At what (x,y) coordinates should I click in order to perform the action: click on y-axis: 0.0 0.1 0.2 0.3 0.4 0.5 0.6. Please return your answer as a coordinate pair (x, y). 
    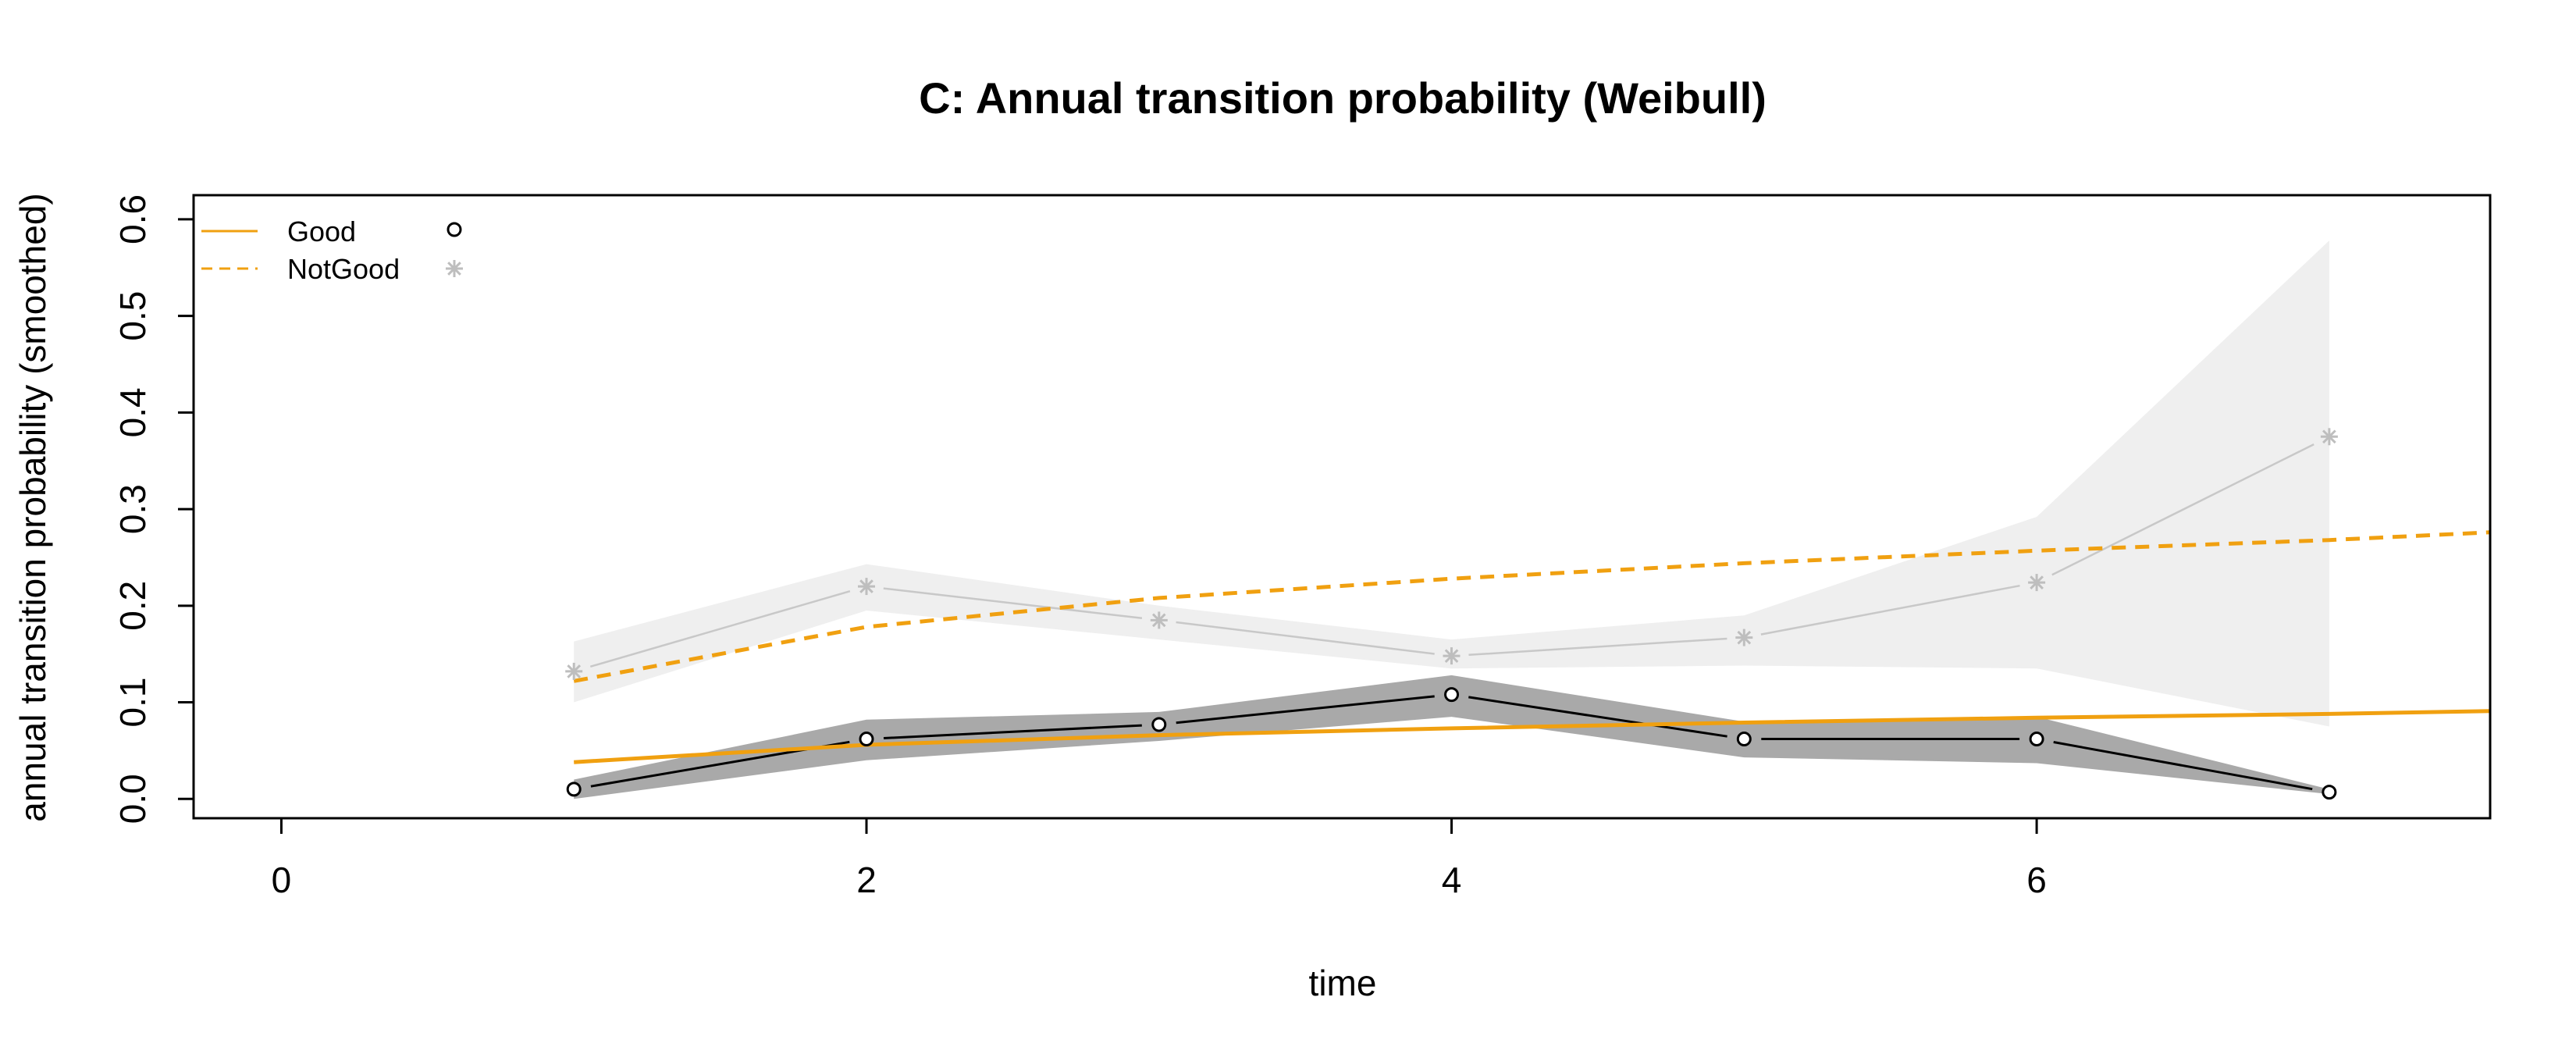
    Looking at the image, I should click on (153, 509).